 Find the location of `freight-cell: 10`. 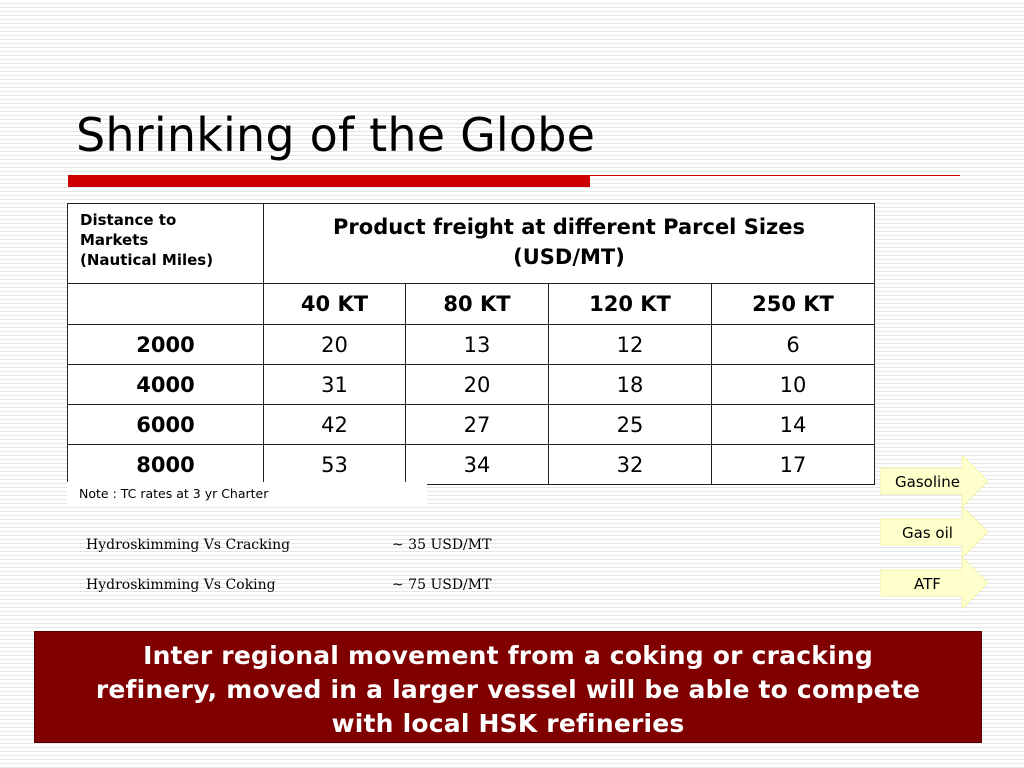

freight-cell: 10 is located at coordinates (793, 384).